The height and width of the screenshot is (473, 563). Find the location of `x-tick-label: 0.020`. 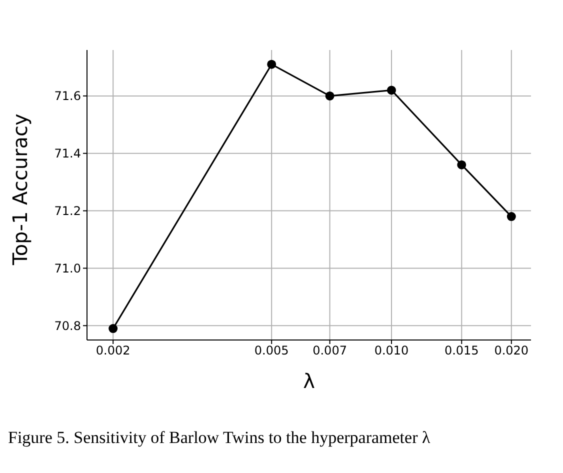

x-tick-label: 0.020 is located at coordinates (511, 351).